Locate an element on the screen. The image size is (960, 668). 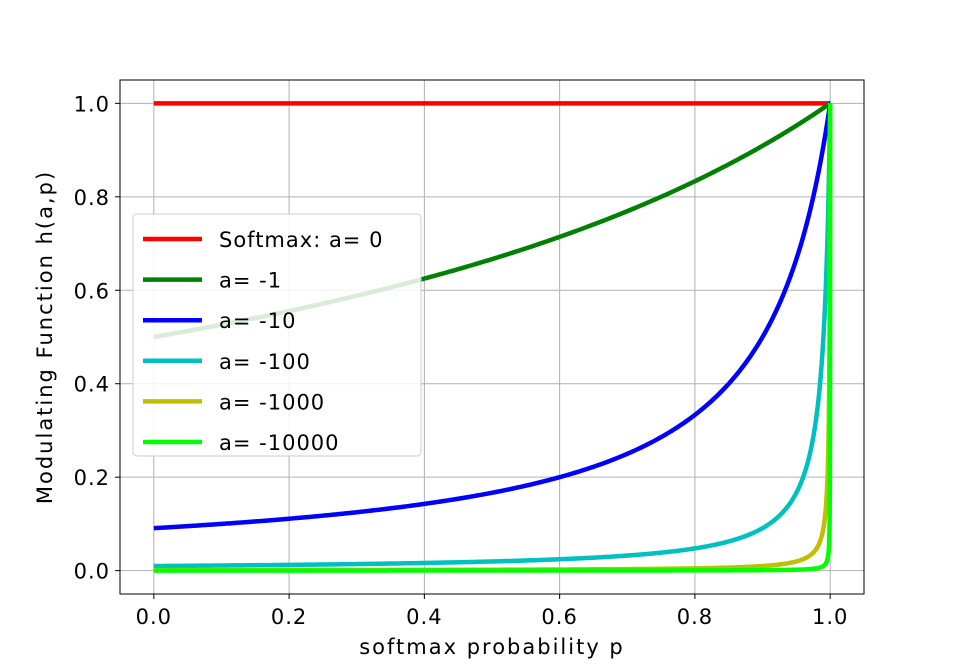
legend-label: a= -10000 is located at coordinates (279, 443).